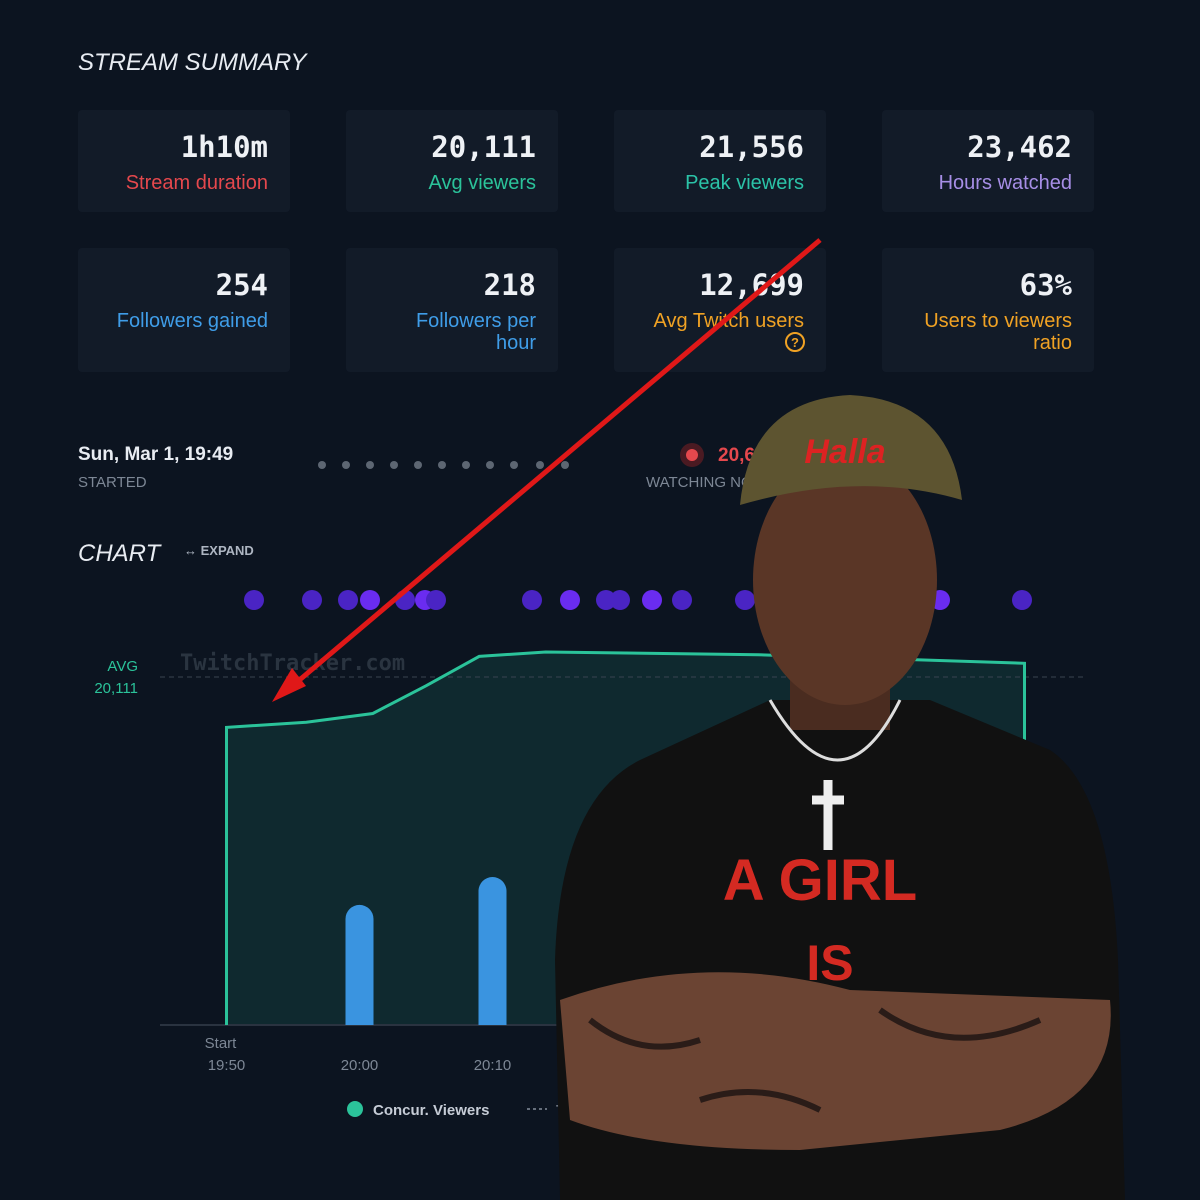 This screenshot has width=1200, height=1200. I want to click on stat-value: 1h10m, so click(224, 147).